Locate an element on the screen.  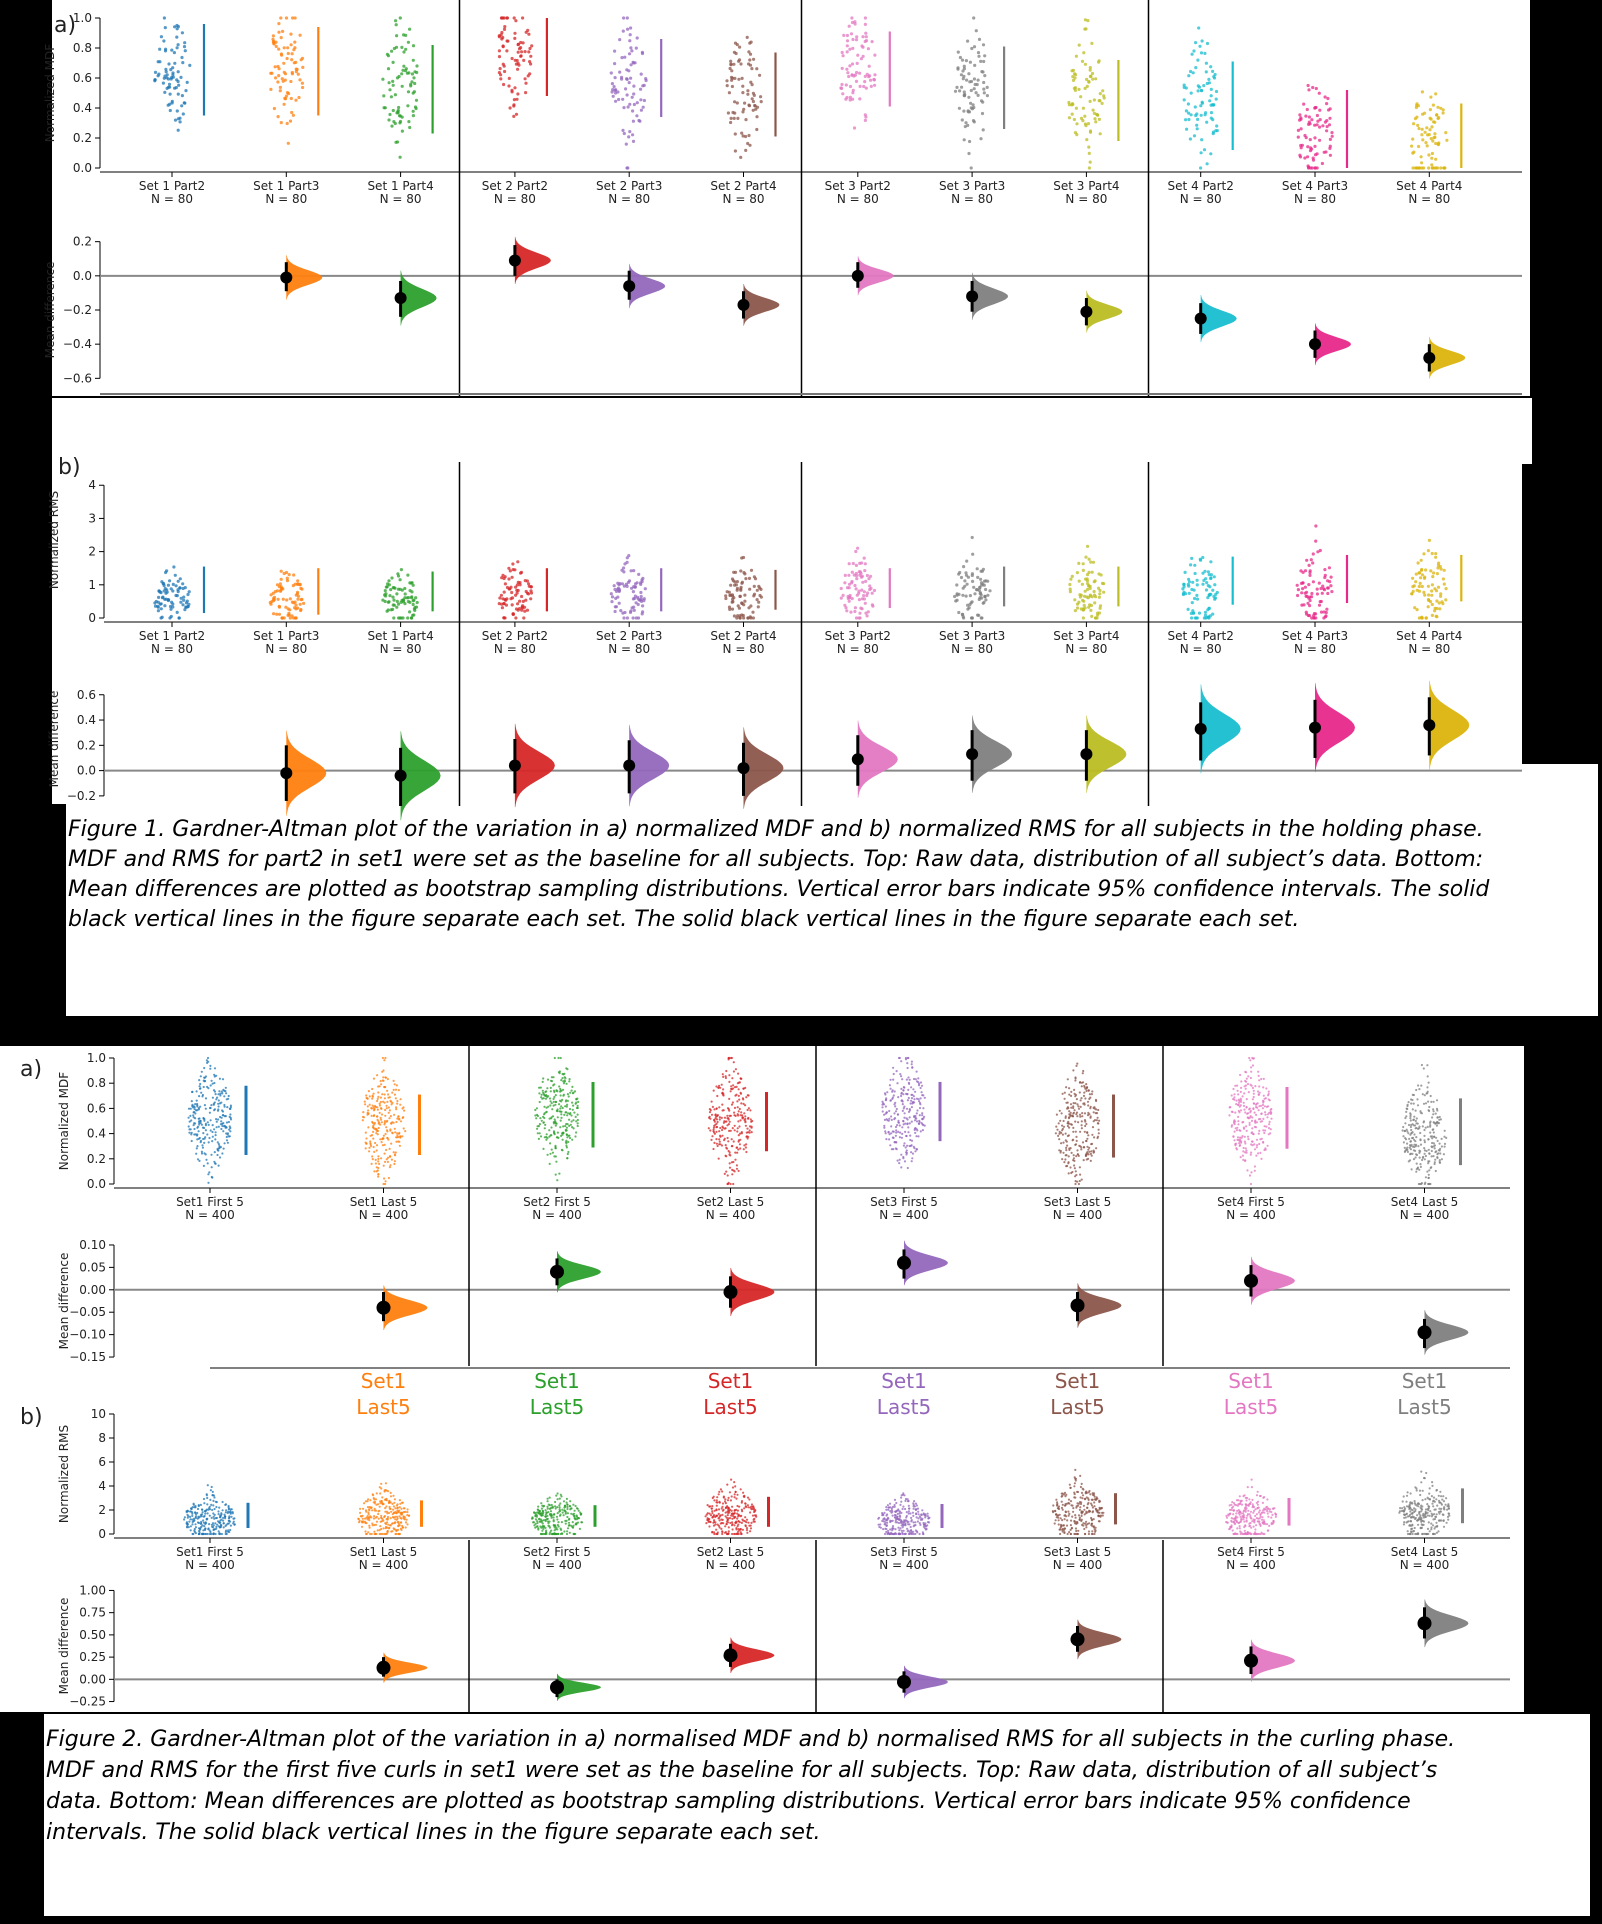
y-tick-label: 2 is located at coordinates (92, 552).